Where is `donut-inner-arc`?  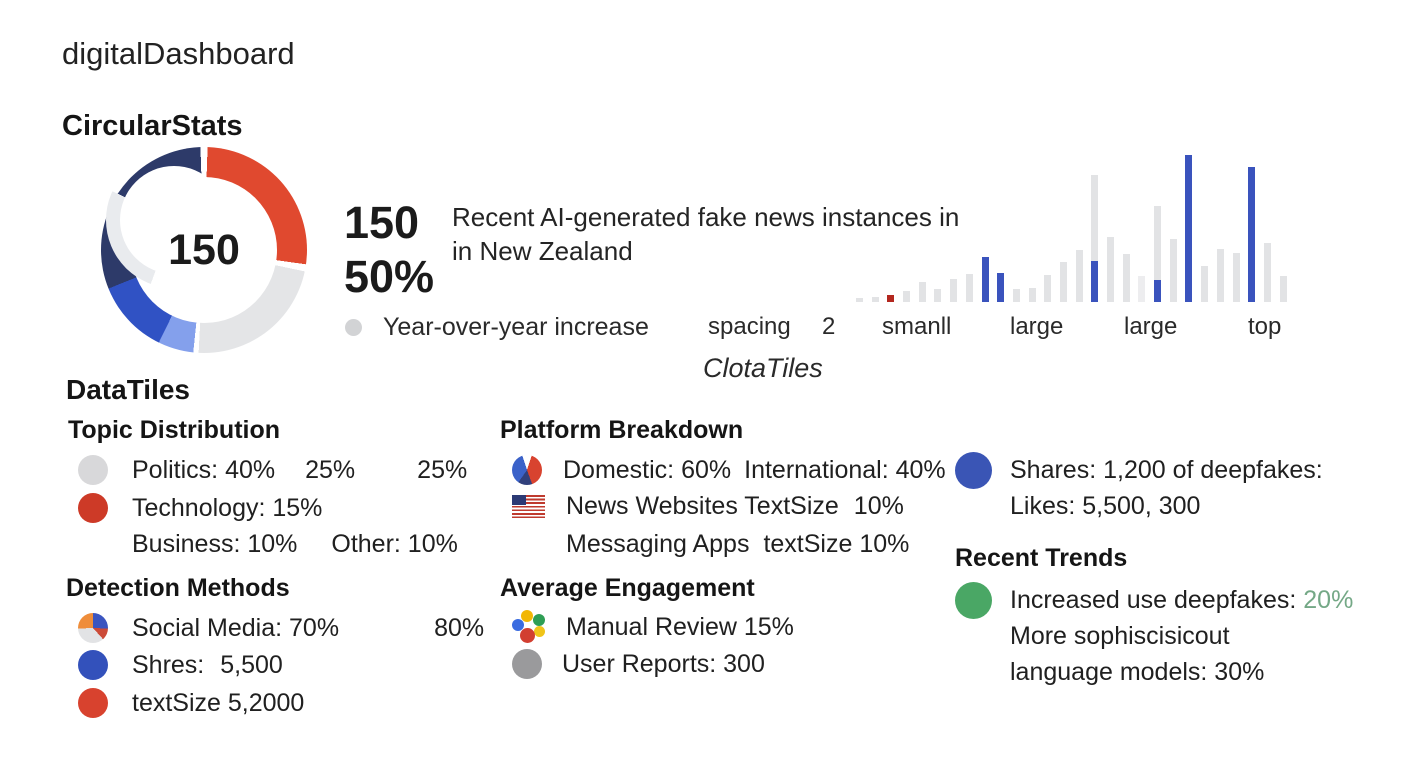 donut-inner-arc is located at coordinates (174, 220).